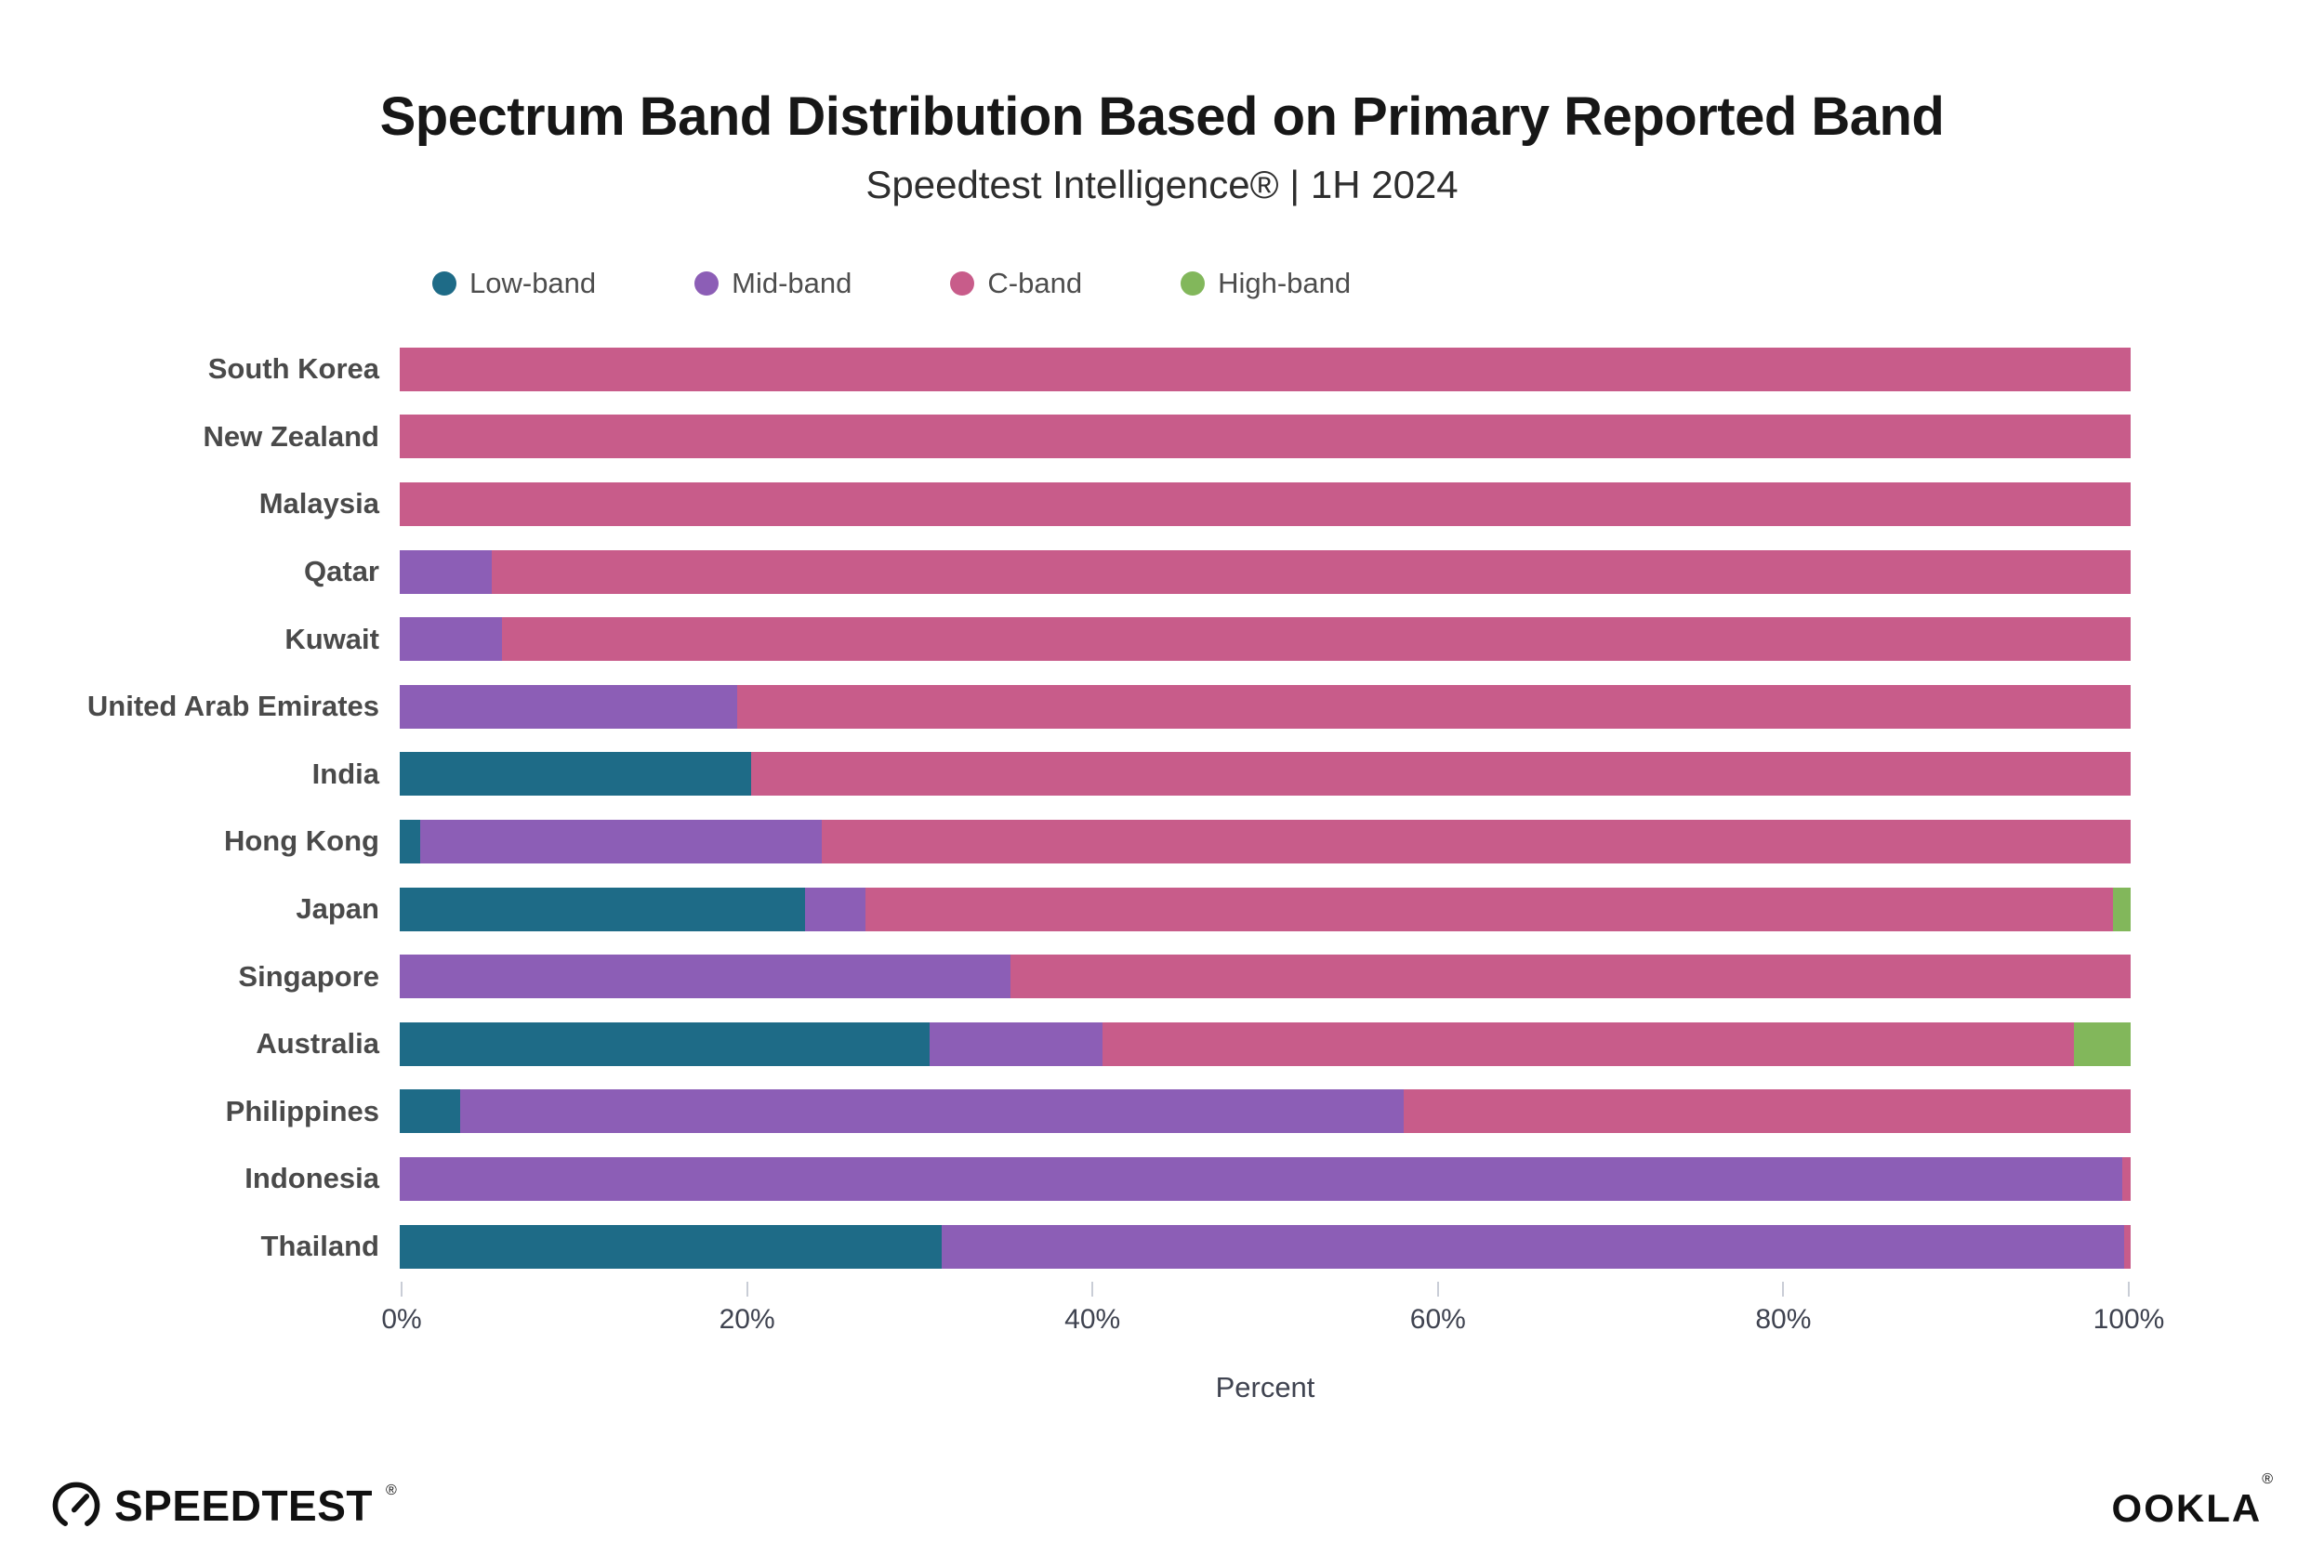  Describe the element at coordinates (319, 1247) in the screenshot. I see `country-label: Thailand` at that location.